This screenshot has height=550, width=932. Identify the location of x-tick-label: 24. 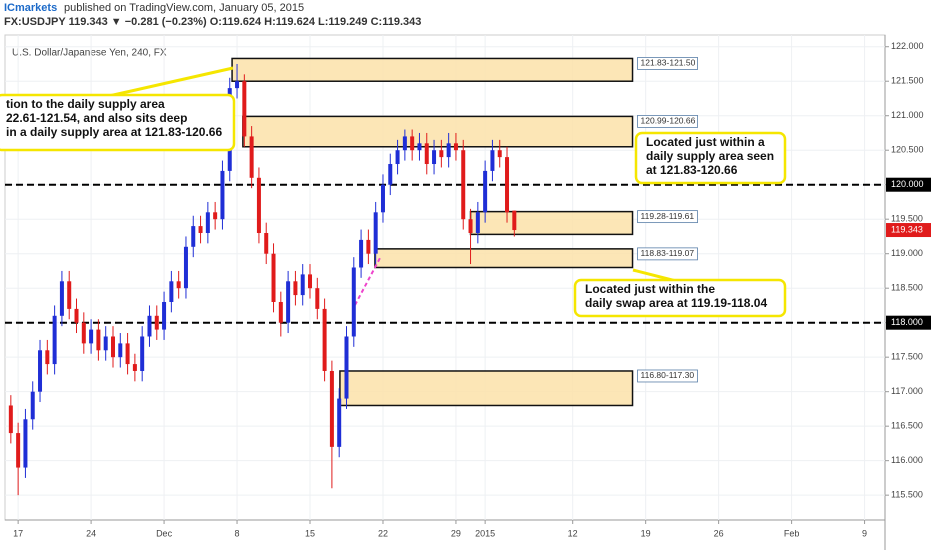
(91, 533).